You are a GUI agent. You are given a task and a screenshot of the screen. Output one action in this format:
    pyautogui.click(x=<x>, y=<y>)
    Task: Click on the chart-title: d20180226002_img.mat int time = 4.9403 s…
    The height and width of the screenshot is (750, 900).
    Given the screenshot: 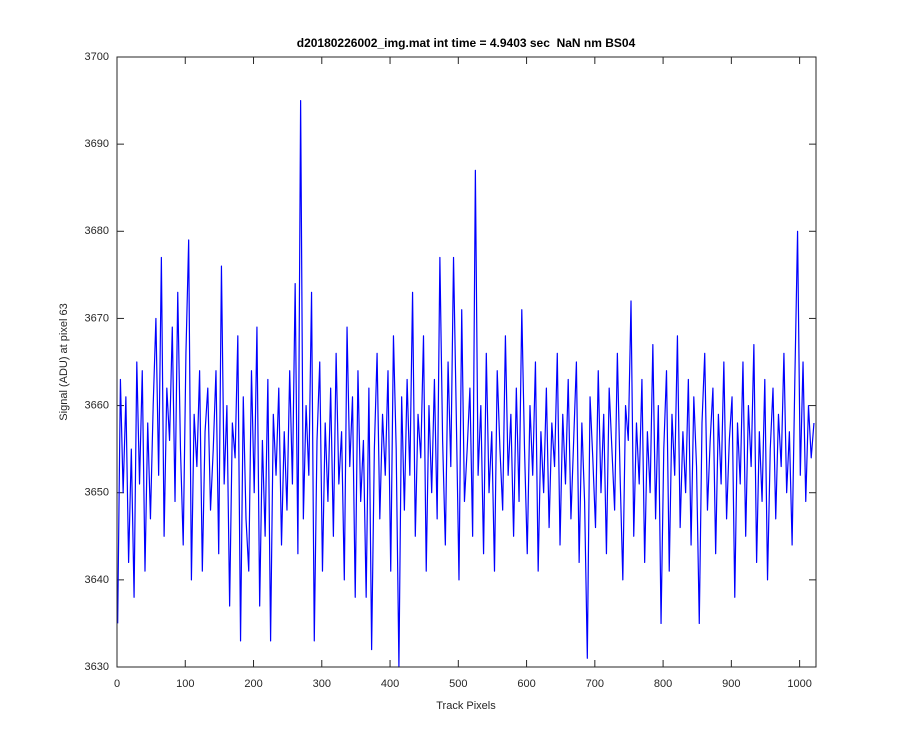 What is the action you would take?
    pyautogui.click(x=466, y=43)
    